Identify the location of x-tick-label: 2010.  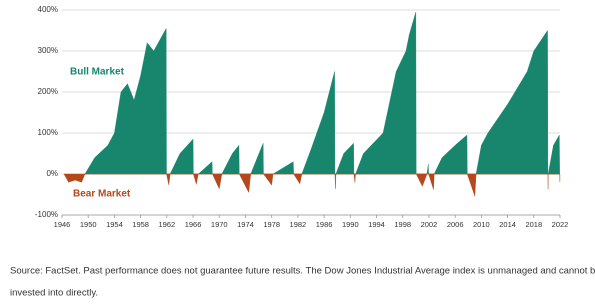
(481, 224).